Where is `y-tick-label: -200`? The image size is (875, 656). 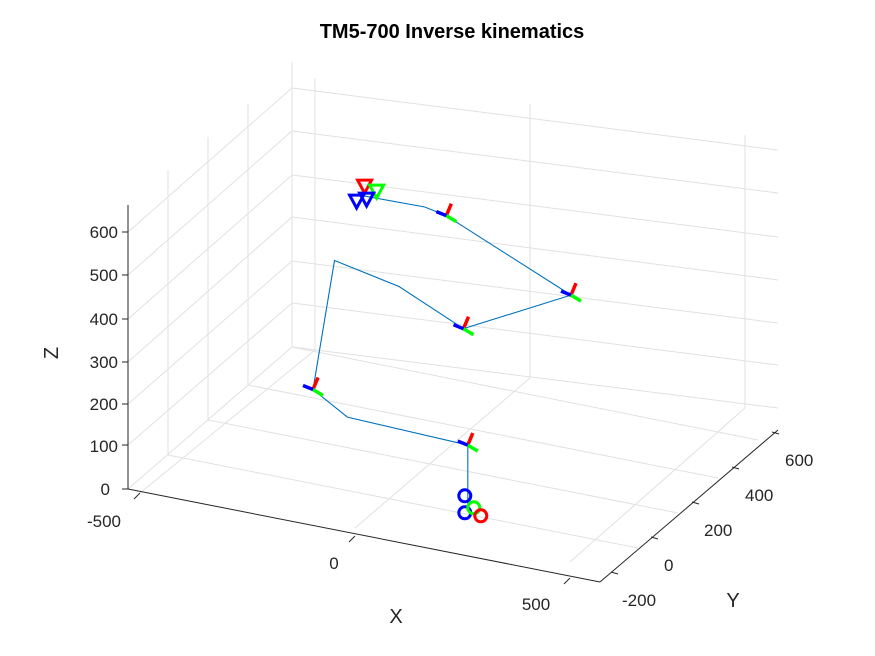 y-tick-label: -200 is located at coordinates (639, 600).